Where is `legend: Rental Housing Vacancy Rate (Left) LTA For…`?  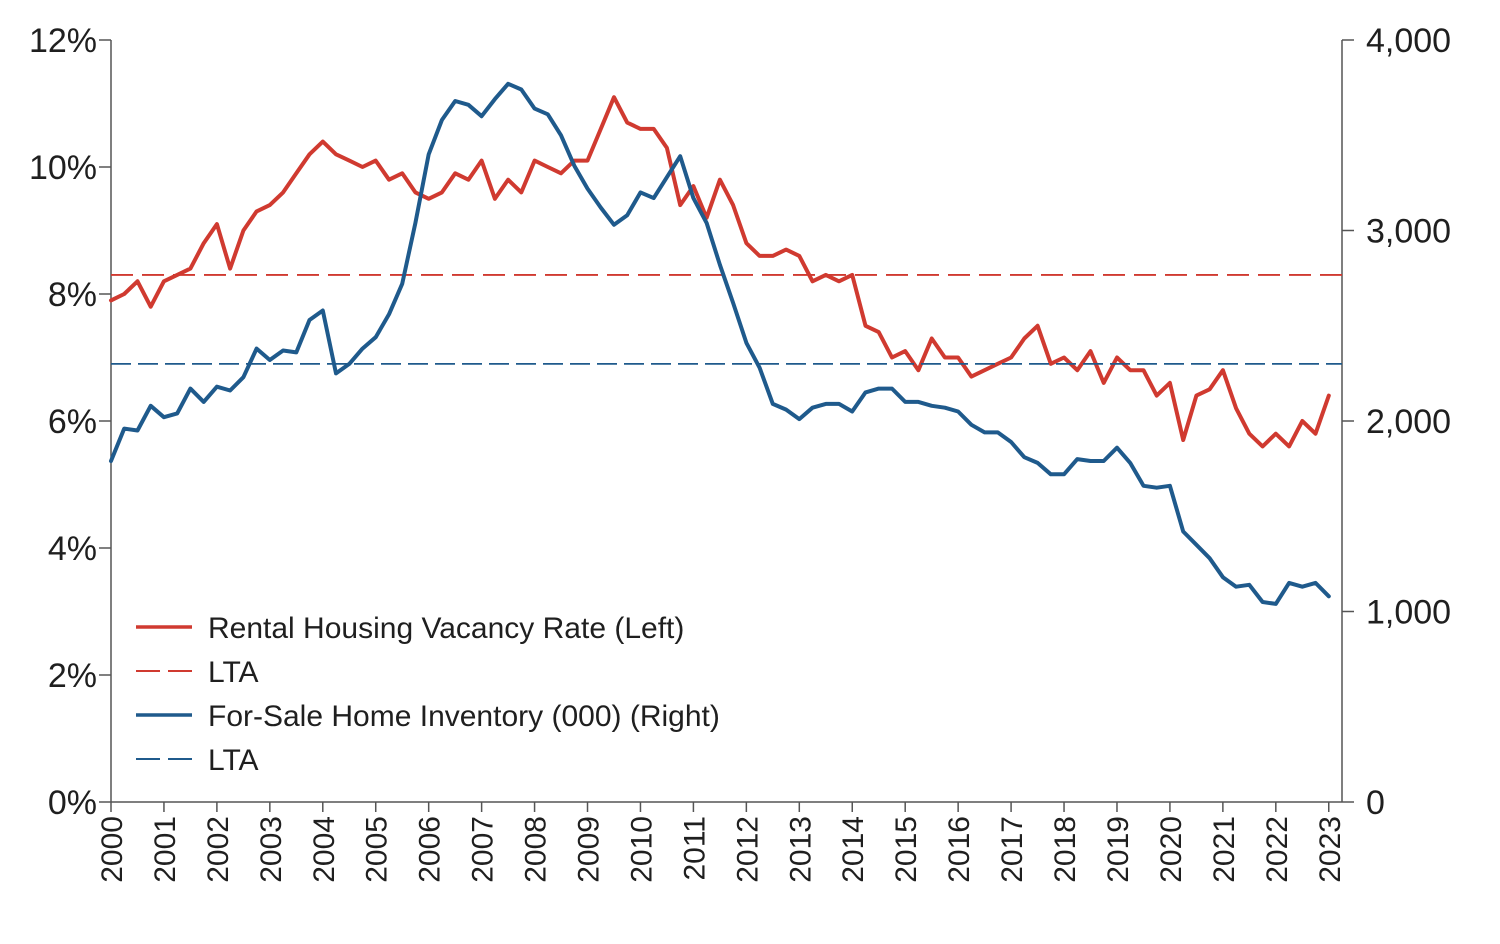
legend: Rental Housing Vacancy Rate (Left) LTA For… is located at coordinates (428, 694).